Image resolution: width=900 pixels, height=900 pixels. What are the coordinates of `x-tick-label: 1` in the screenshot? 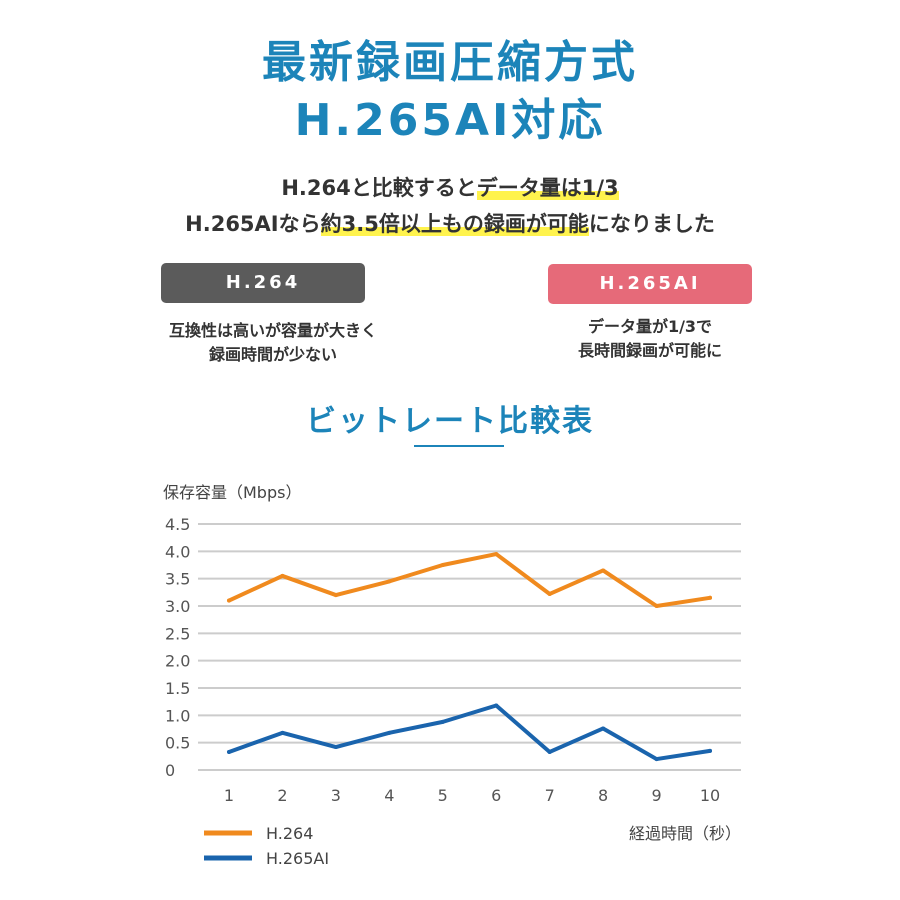 It's located at (229, 795).